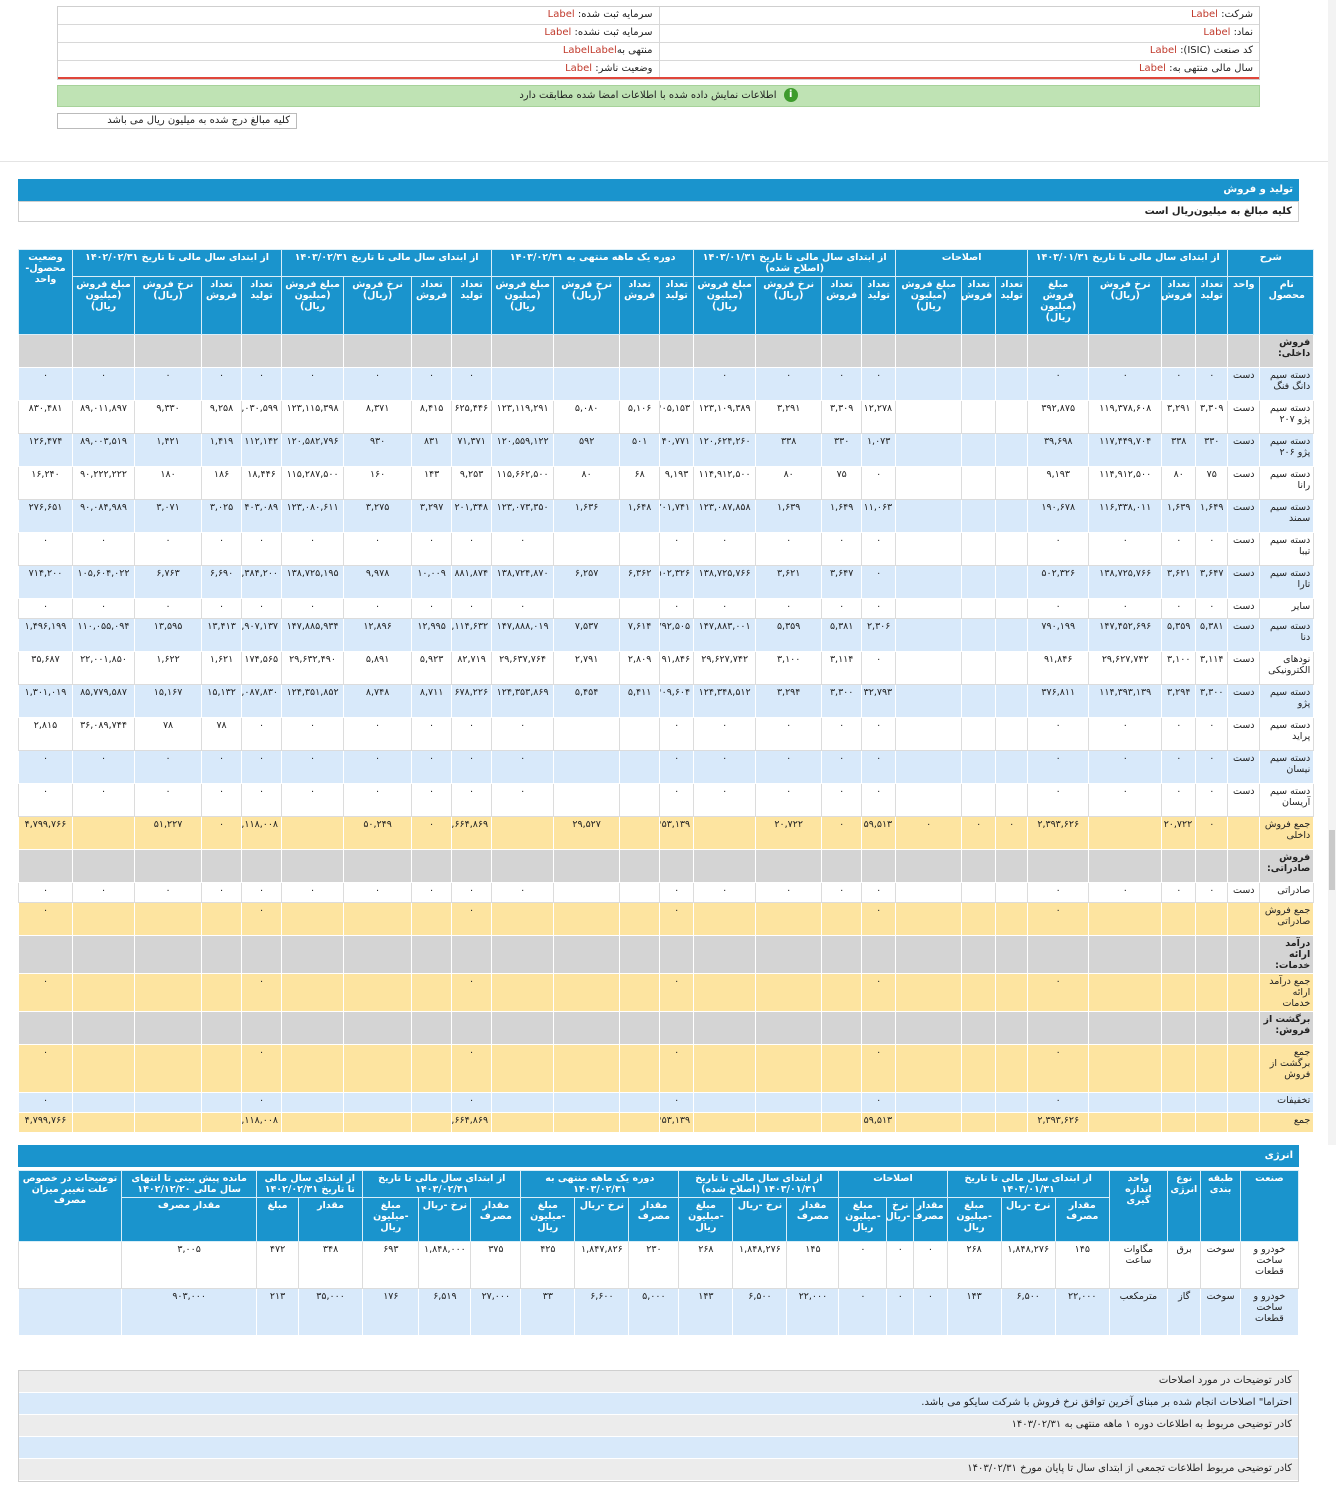 This screenshot has height=1507, width=1336. Describe the element at coordinates (1332, 860) in the screenshot. I see `scrollbar-thumb` at that location.